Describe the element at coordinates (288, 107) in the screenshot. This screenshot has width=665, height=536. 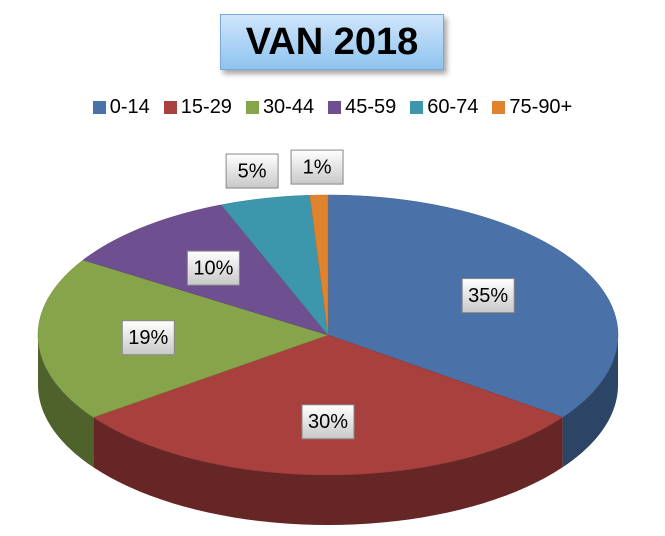
I see `legend-label: 30-44` at that location.